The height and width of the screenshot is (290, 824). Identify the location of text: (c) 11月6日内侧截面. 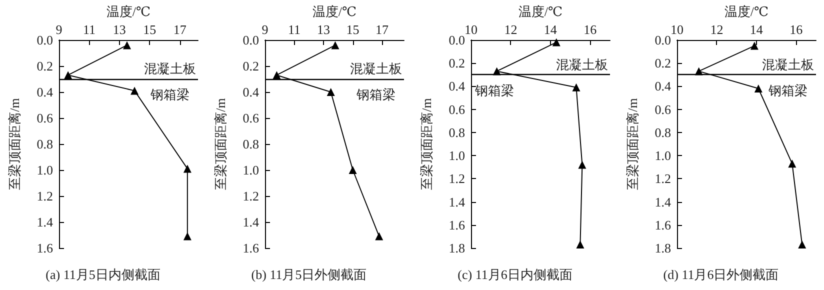
(515, 274).